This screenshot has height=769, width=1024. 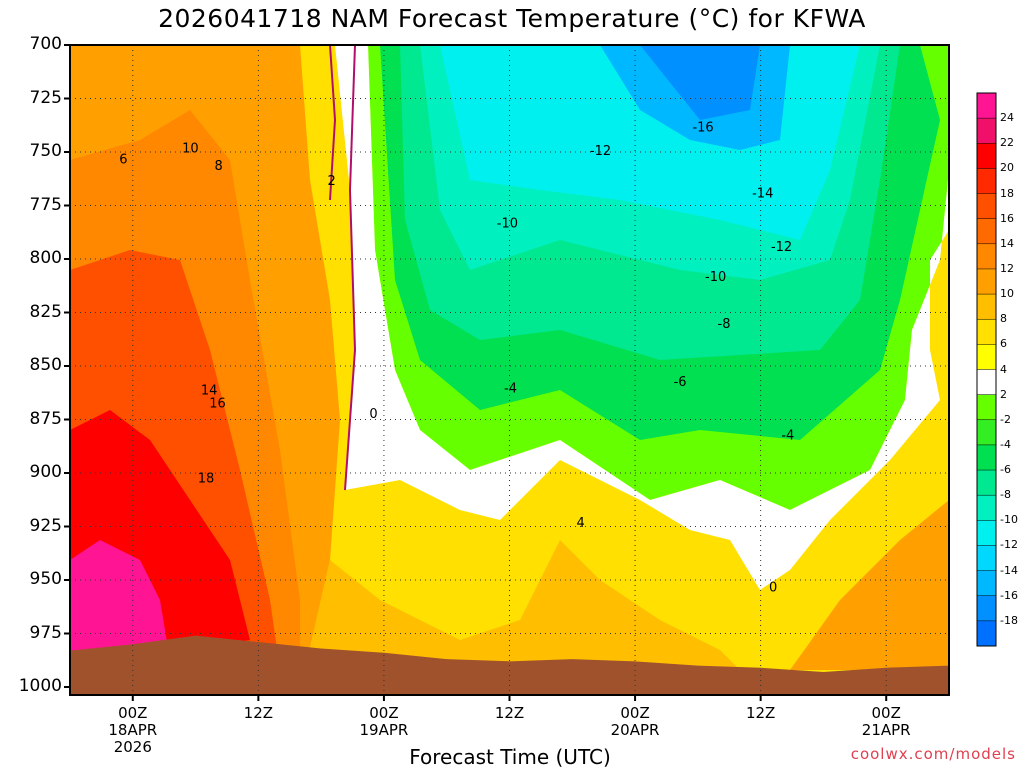 What do you see at coordinates (40, 686) in the screenshot?
I see `y-tick-label: 1000` at bounding box center [40, 686].